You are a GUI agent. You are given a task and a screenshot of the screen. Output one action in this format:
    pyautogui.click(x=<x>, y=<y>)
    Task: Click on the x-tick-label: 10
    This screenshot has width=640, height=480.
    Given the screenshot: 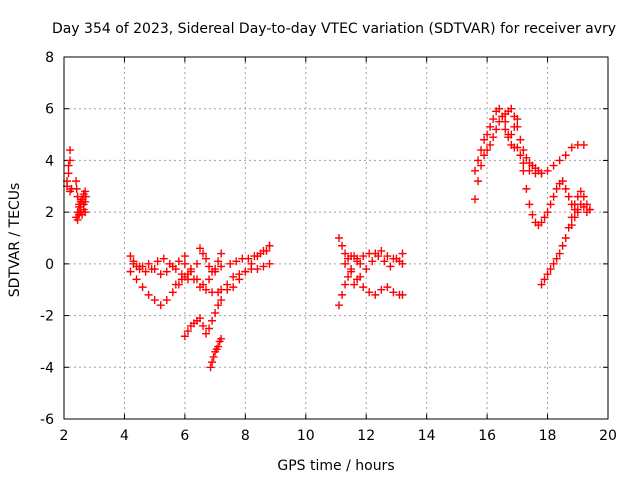 What is the action you would take?
    pyautogui.click(x=306, y=436)
    